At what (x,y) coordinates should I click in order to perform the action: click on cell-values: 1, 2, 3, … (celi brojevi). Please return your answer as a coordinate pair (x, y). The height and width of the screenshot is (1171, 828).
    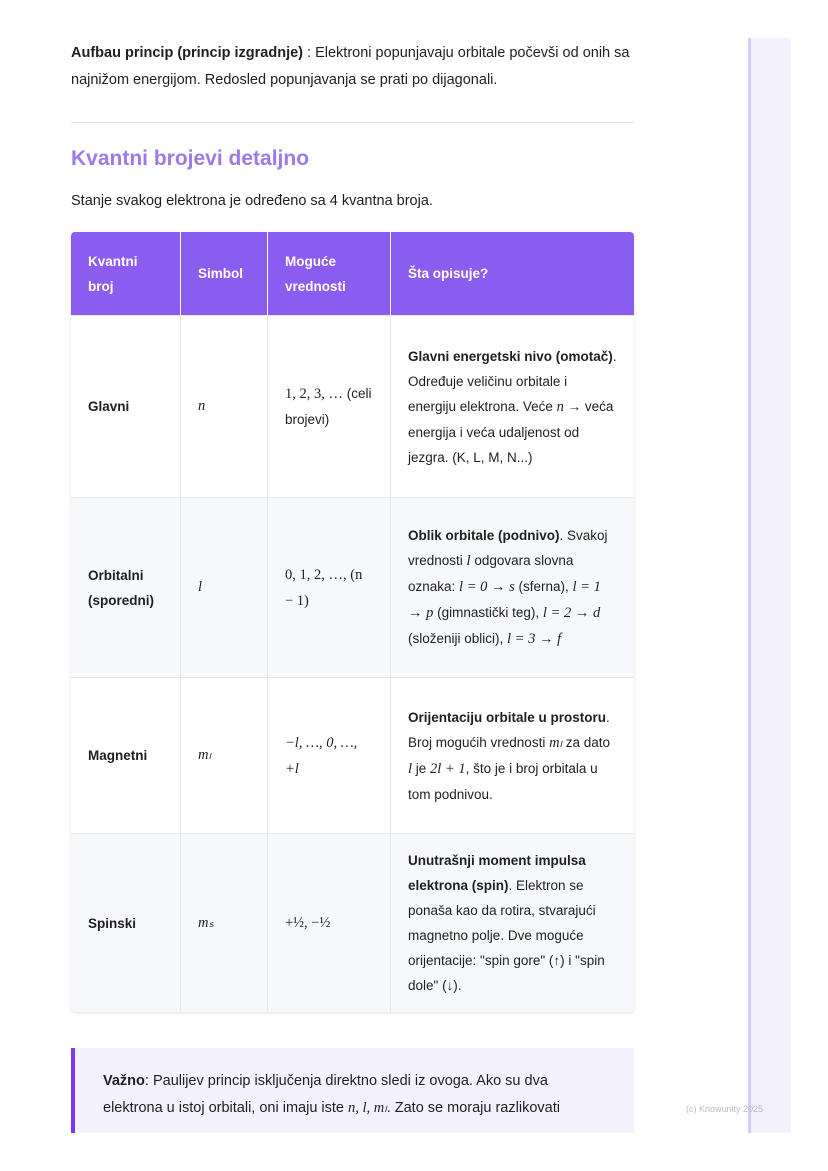
    Looking at the image, I should click on (329, 406).